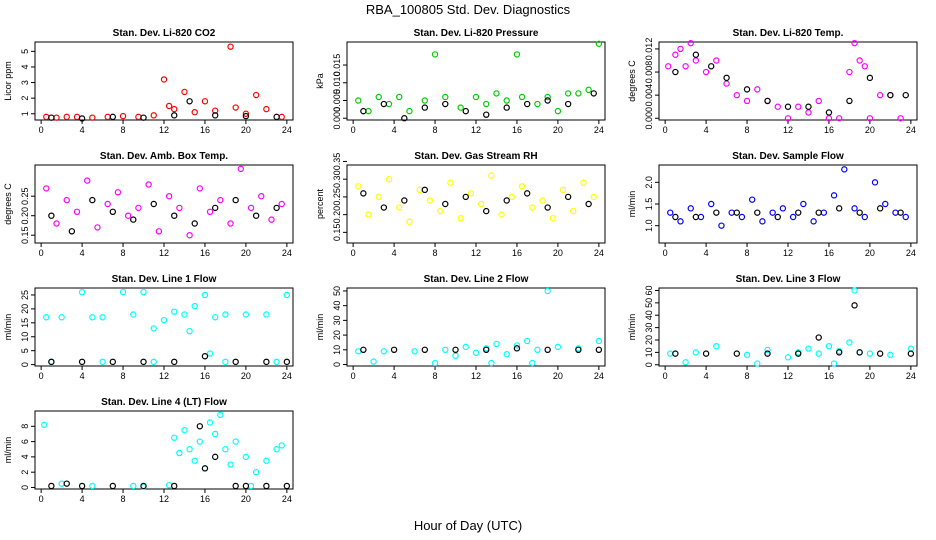 This screenshot has width=936, height=540. Describe the element at coordinates (164, 156) in the screenshot. I see `panel-title: Stan. Dev. Amb. Box Temp.` at that location.